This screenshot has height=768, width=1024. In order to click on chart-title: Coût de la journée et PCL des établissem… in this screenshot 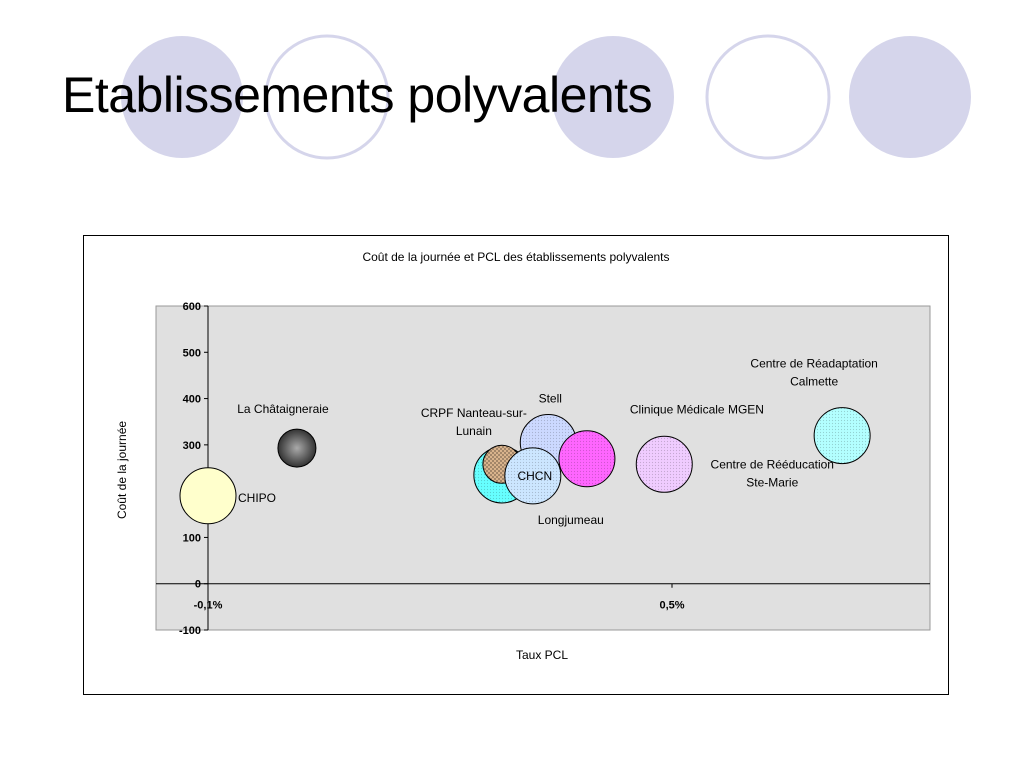, I will do `click(515, 257)`.